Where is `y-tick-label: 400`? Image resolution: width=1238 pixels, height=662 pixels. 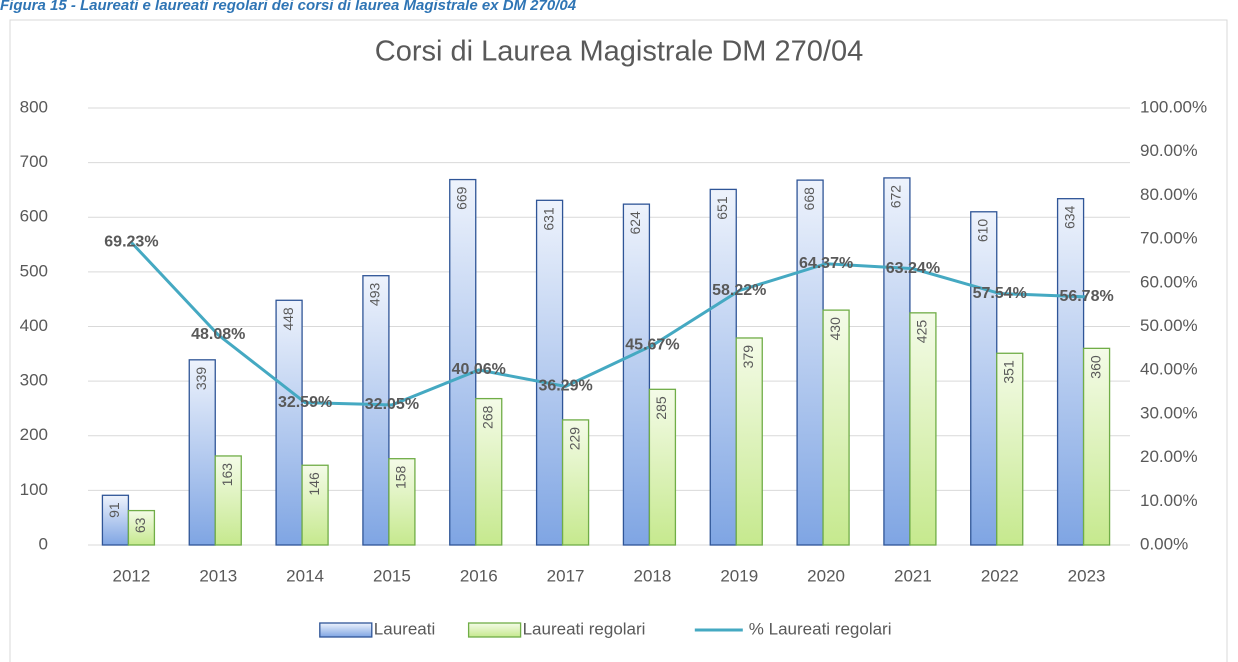 y-tick-label: 400 is located at coordinates (34, 325).